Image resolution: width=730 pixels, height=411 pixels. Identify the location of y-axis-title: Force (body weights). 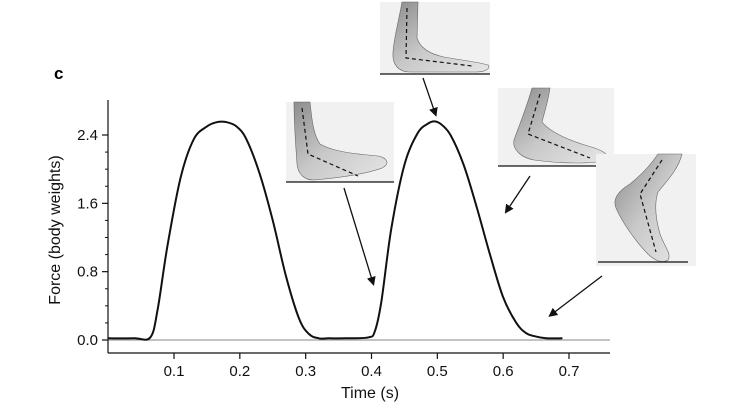
(55, 229).